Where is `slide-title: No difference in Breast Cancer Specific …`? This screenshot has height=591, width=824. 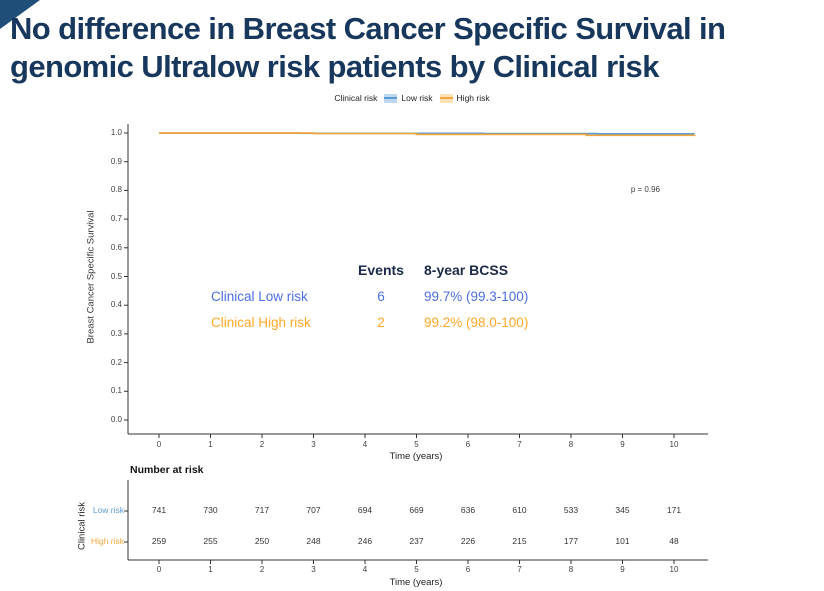 slide-title: No difference in Breast Cancer Specific … is located at coordinates (416, 48).